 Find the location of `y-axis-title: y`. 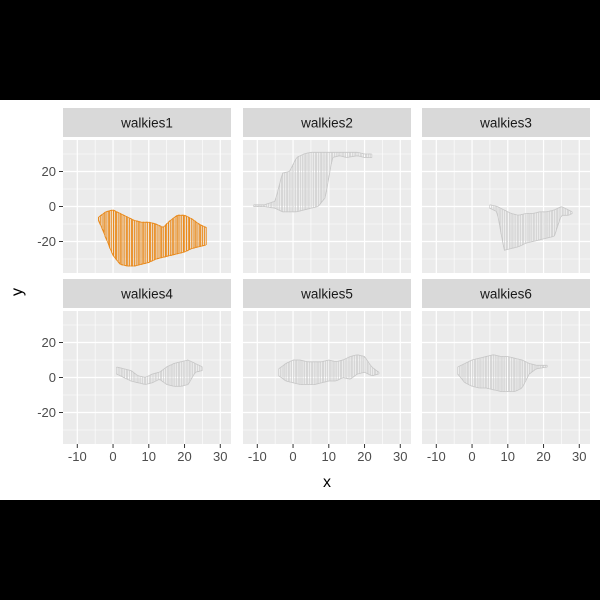

y-axis-title: y is located at coordinates (17, 292).